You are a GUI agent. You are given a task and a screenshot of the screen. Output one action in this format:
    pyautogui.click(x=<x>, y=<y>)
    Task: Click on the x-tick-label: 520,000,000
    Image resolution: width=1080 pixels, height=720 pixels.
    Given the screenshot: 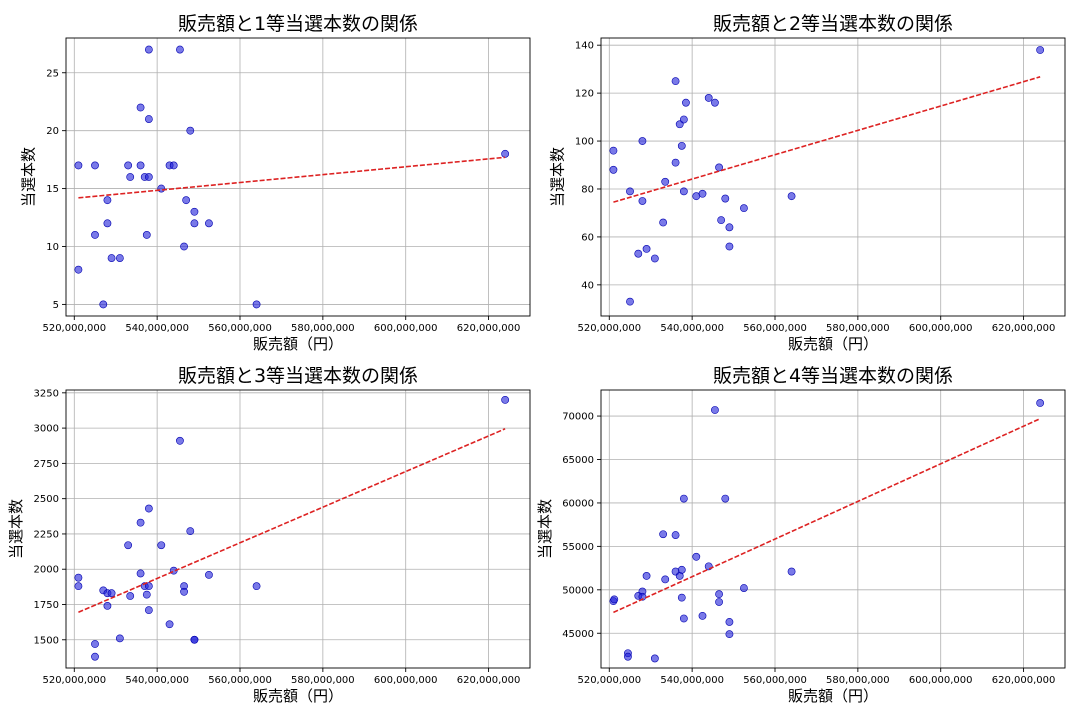 What is the action you would take?
    pyautogui.click(x=74, y=328)
    